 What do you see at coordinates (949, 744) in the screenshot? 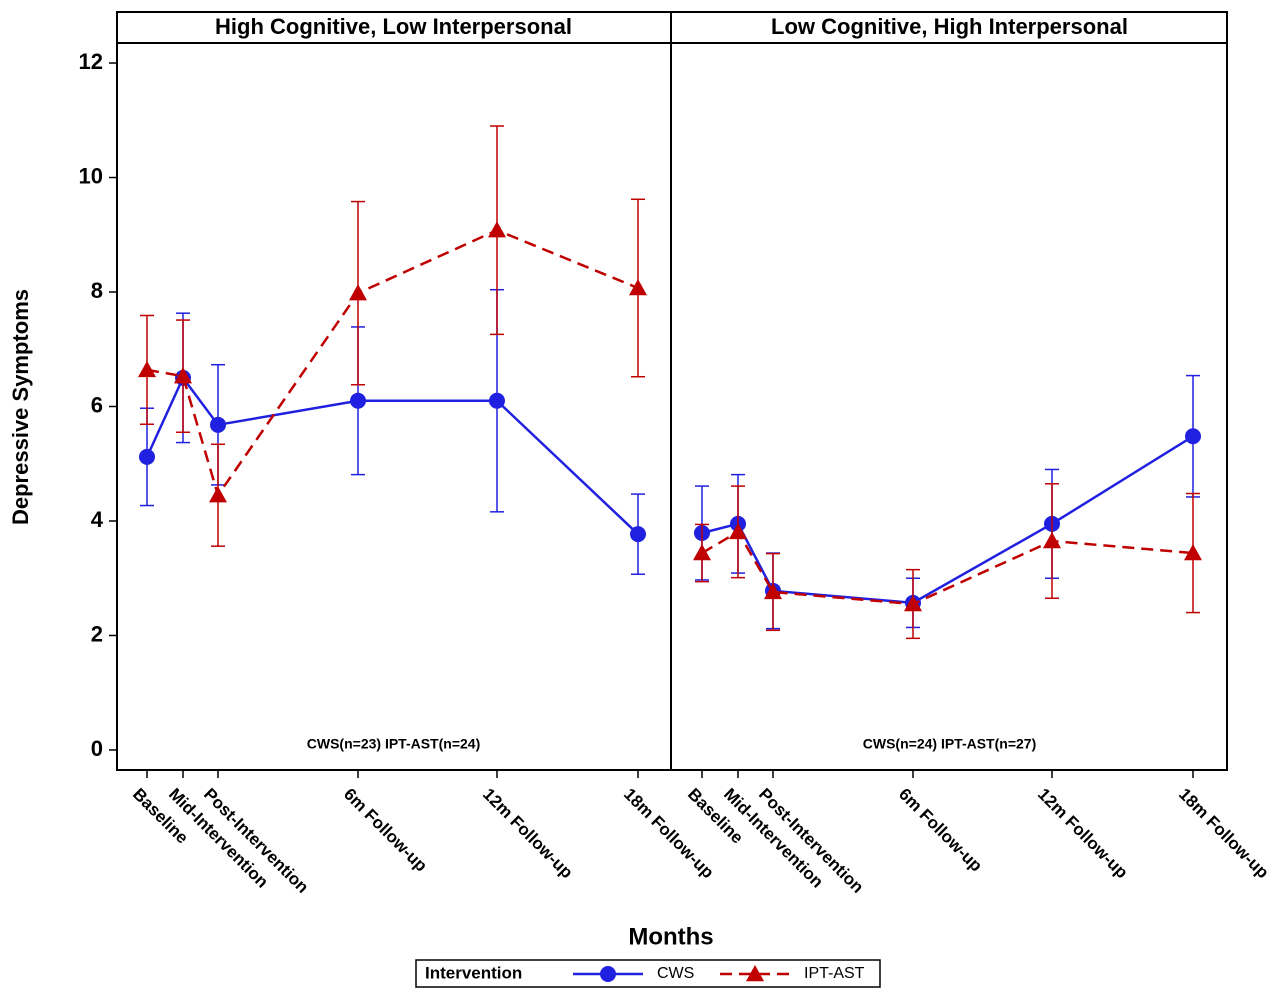
I see `annotation: CWS(n=24) IPT-AST(n=27)` at bounding box center [949, 744].